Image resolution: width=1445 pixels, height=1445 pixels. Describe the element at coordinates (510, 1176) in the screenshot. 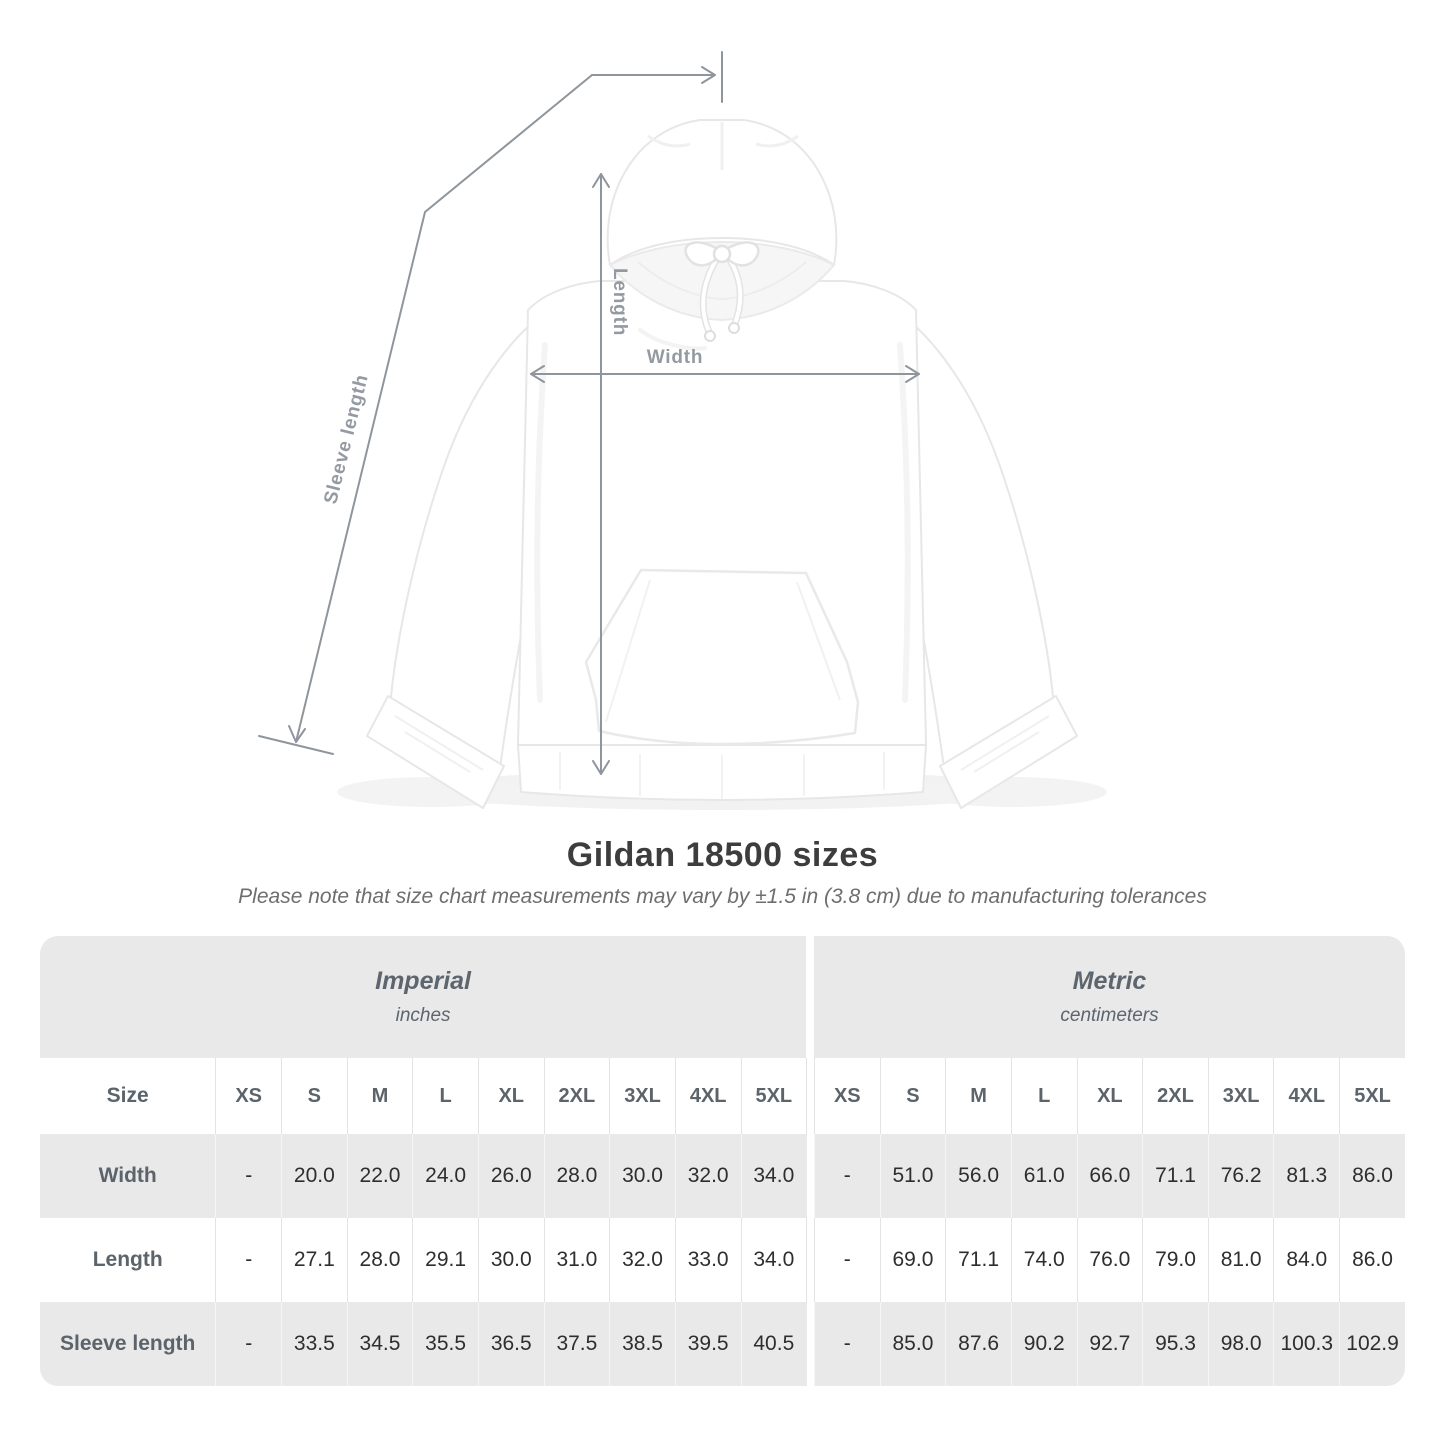

I see `value-cell: 26.0` at that location.